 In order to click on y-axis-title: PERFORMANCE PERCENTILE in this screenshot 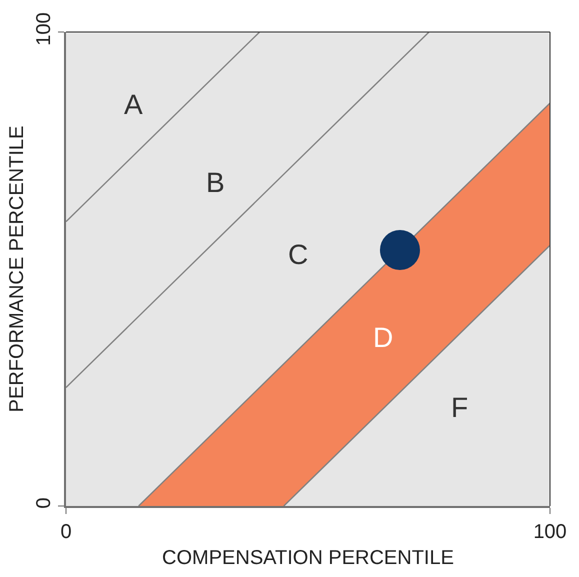, I will do `click(17, 269)`.